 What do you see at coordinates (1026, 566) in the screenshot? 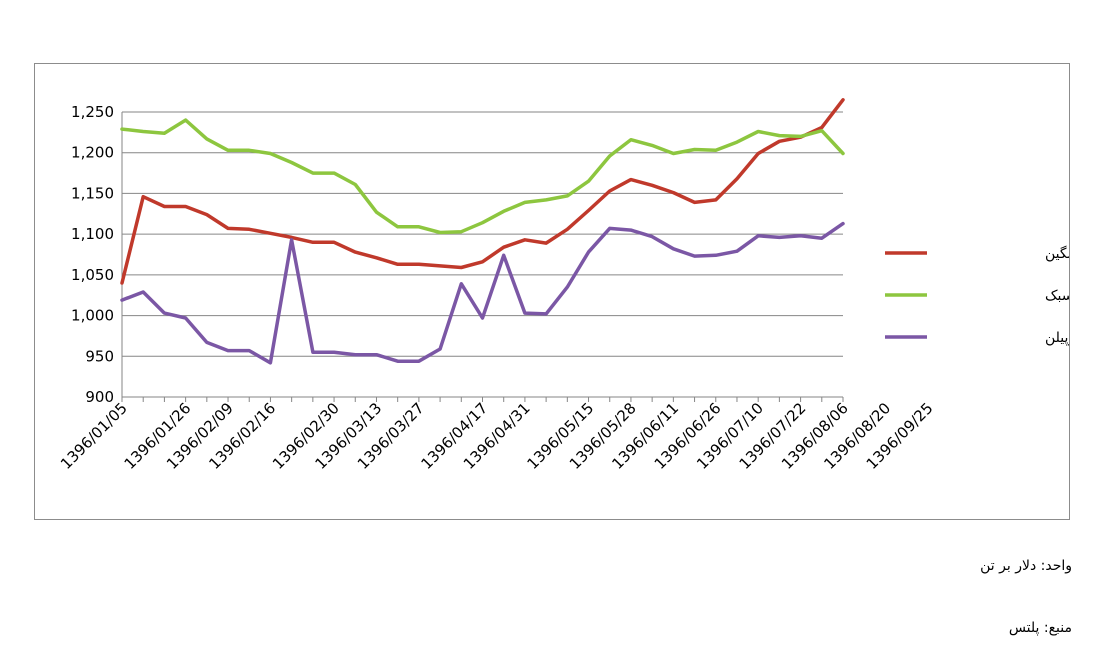
I see `unit-note: واحد: دلار بر تن` at bounding box center [1026, 566].